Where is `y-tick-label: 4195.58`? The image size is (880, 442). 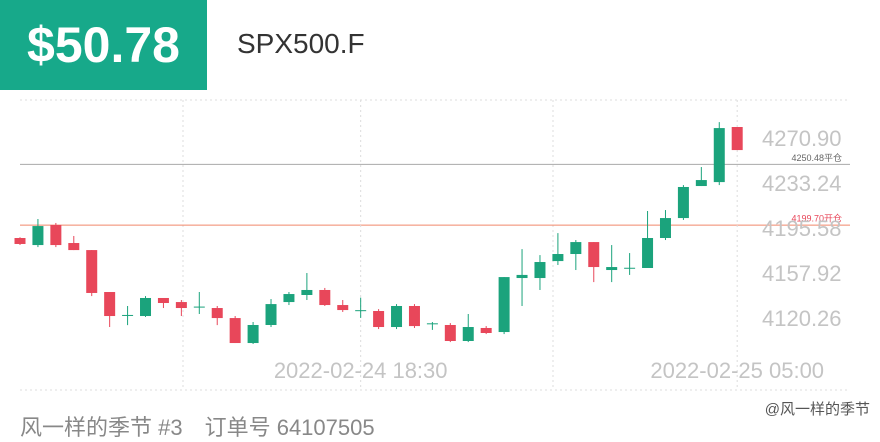 y-tick-label: 4195.58 is located at coordinates (802, 228).